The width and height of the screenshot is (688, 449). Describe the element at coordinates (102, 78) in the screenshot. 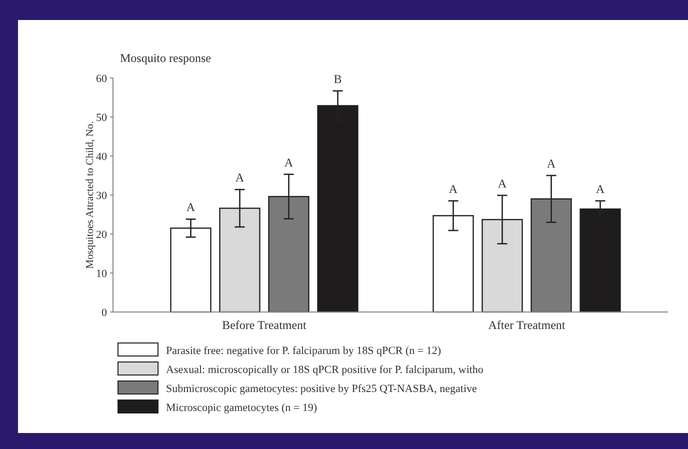

I see `y-tick-label: 60` at that location.